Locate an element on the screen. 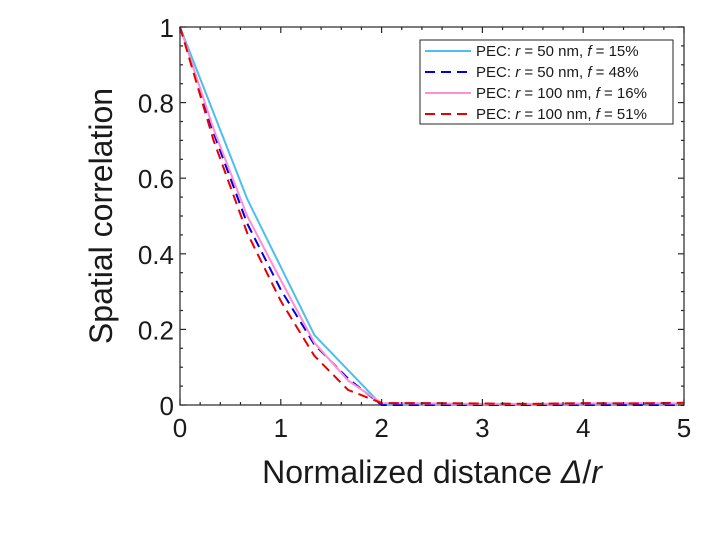 The height and width of the screenshot is (540, 720). x-tick-labels: 0 1 2 3 4 5 is located at coordinates (432, 428).